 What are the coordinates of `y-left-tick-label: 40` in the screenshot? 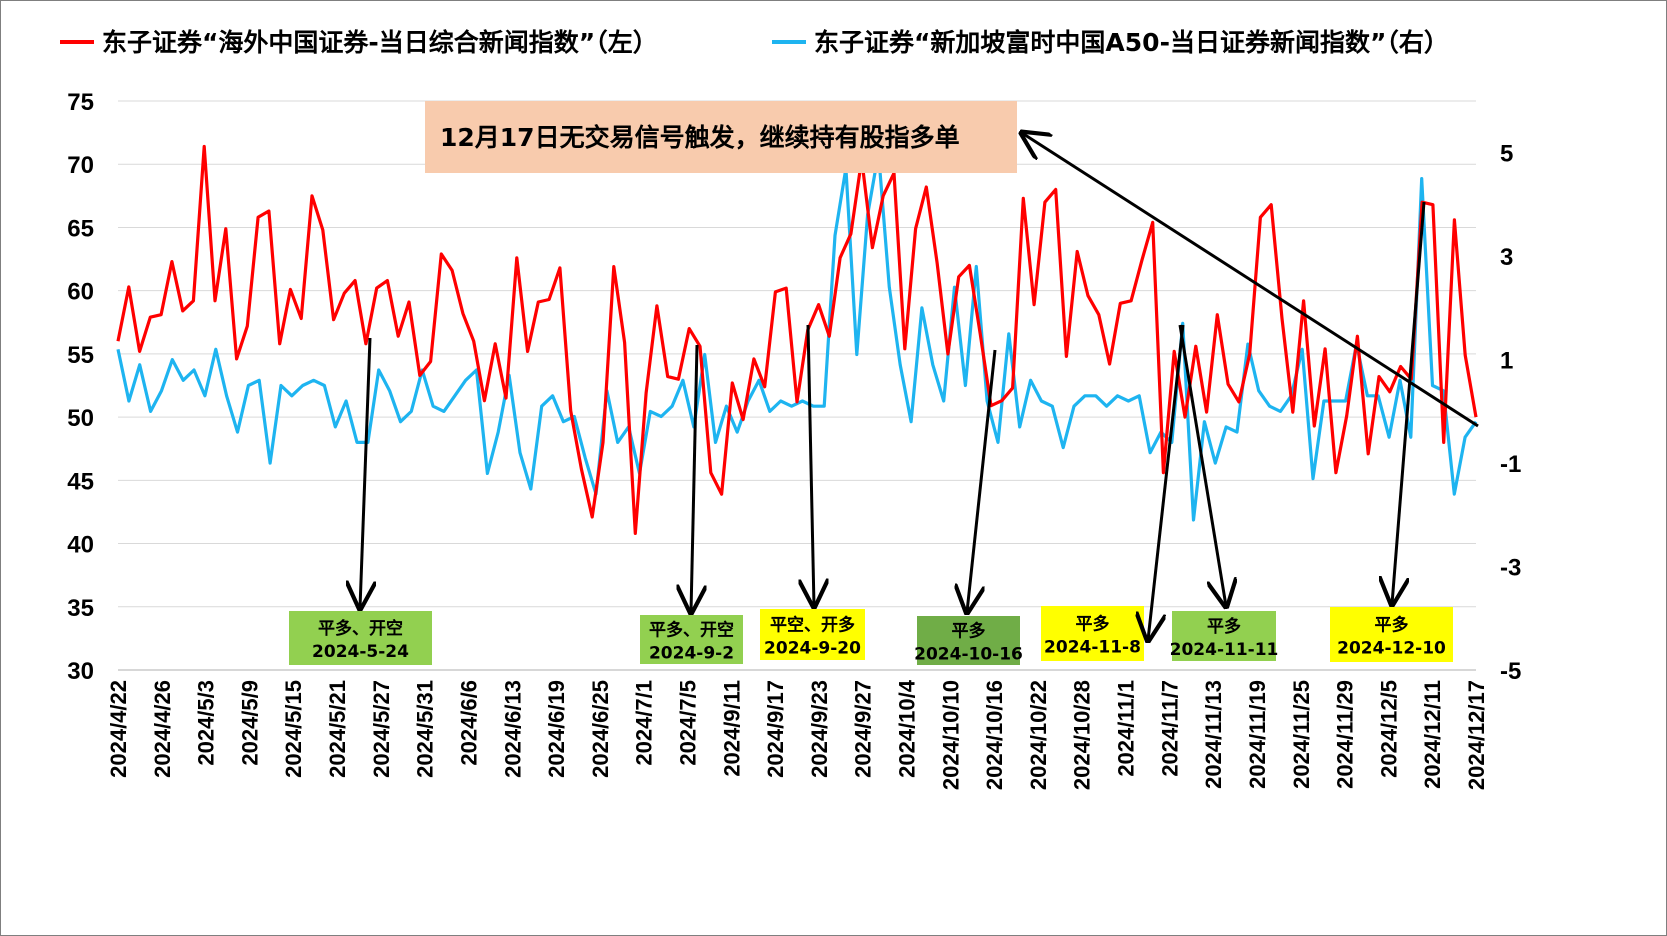 It's located at (80, 545).